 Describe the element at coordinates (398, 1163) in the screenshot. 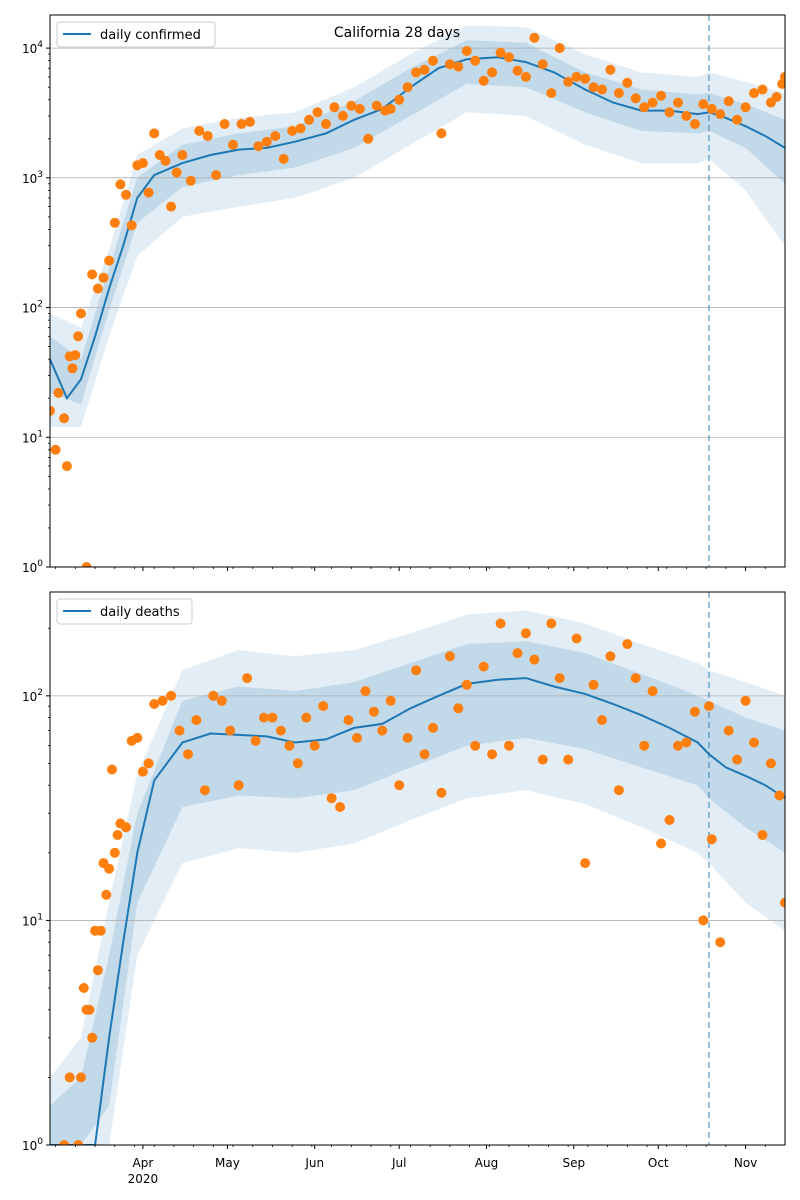

I see `xtick-label: Jul` at that location.